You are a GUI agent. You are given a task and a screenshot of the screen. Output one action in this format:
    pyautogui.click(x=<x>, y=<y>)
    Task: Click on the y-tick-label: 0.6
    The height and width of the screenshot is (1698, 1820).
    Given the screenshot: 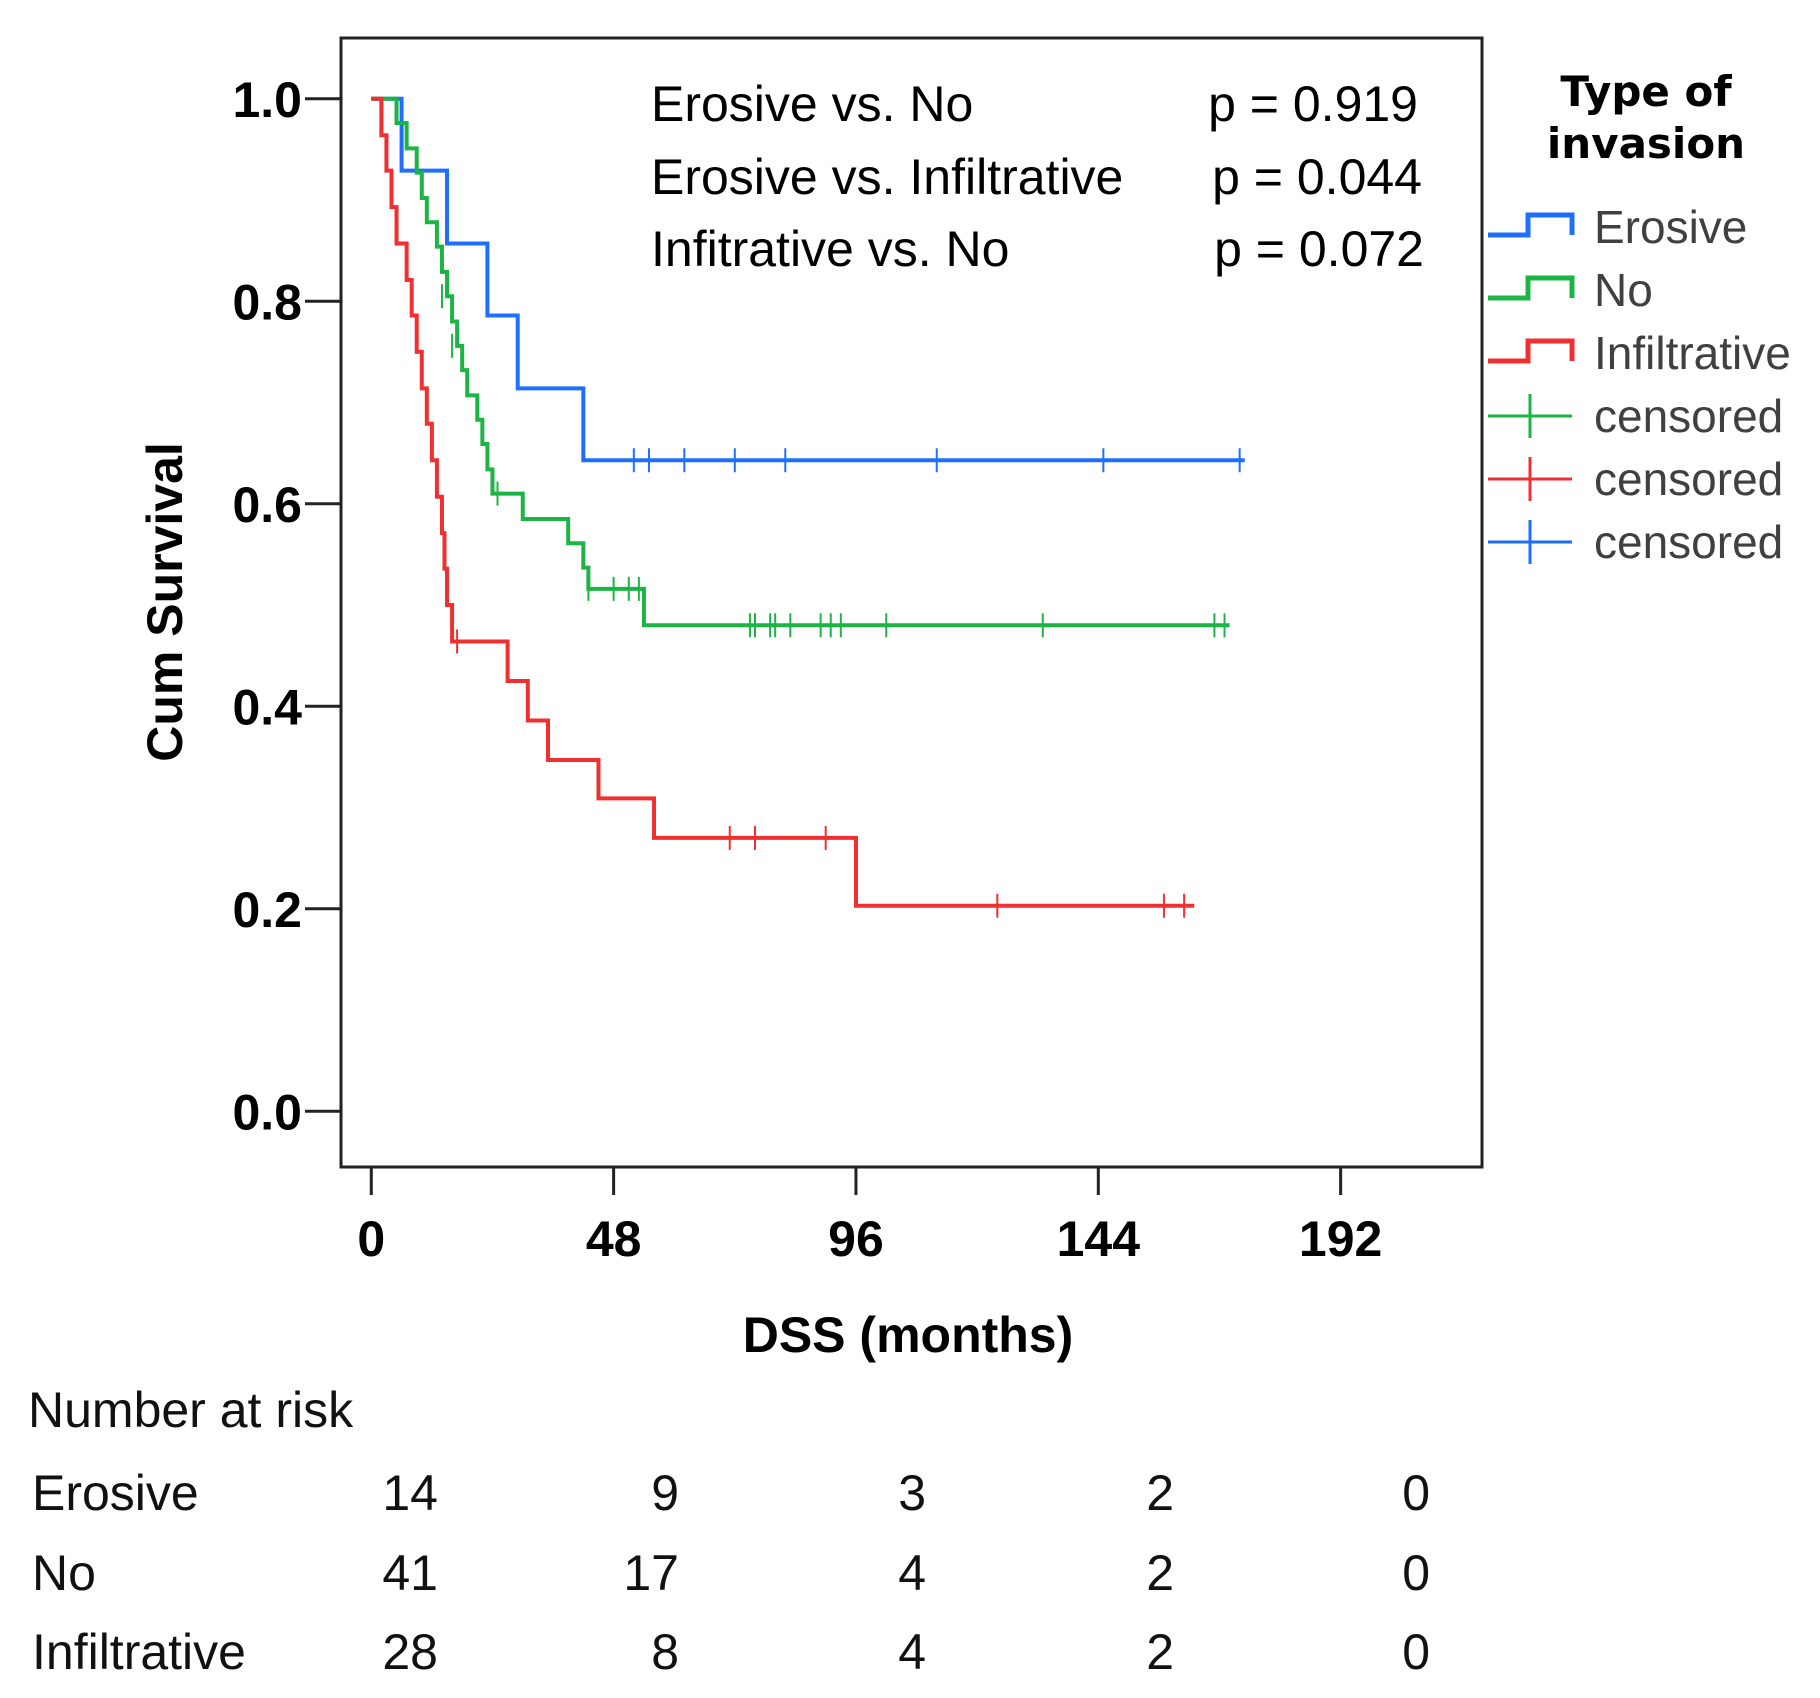 What is the action you would take?
    pyautogui.click(x=267, y=505)
    